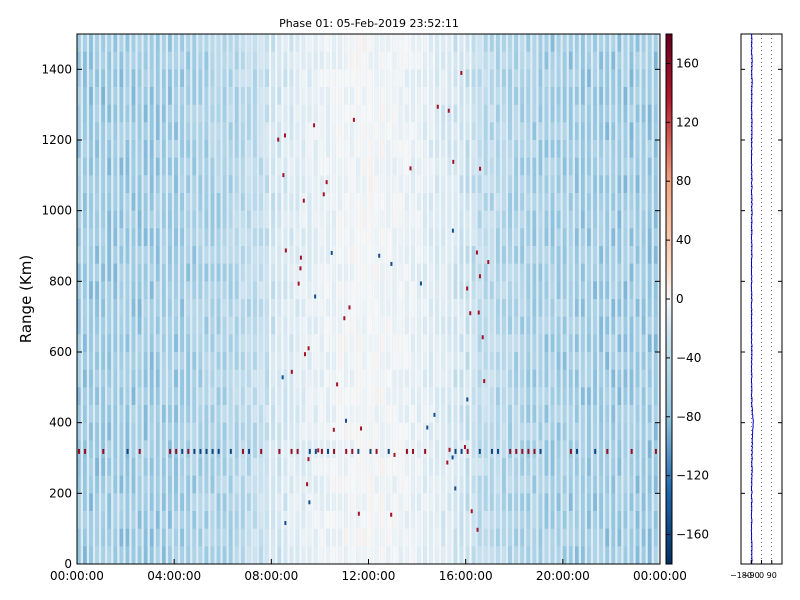 This screenshot has width=800, height=600. What do you see at coordinates (756, 324) in the screenshot?
I see `profile-ticks: −180−90 0 90` at bounding box center [756, 324].